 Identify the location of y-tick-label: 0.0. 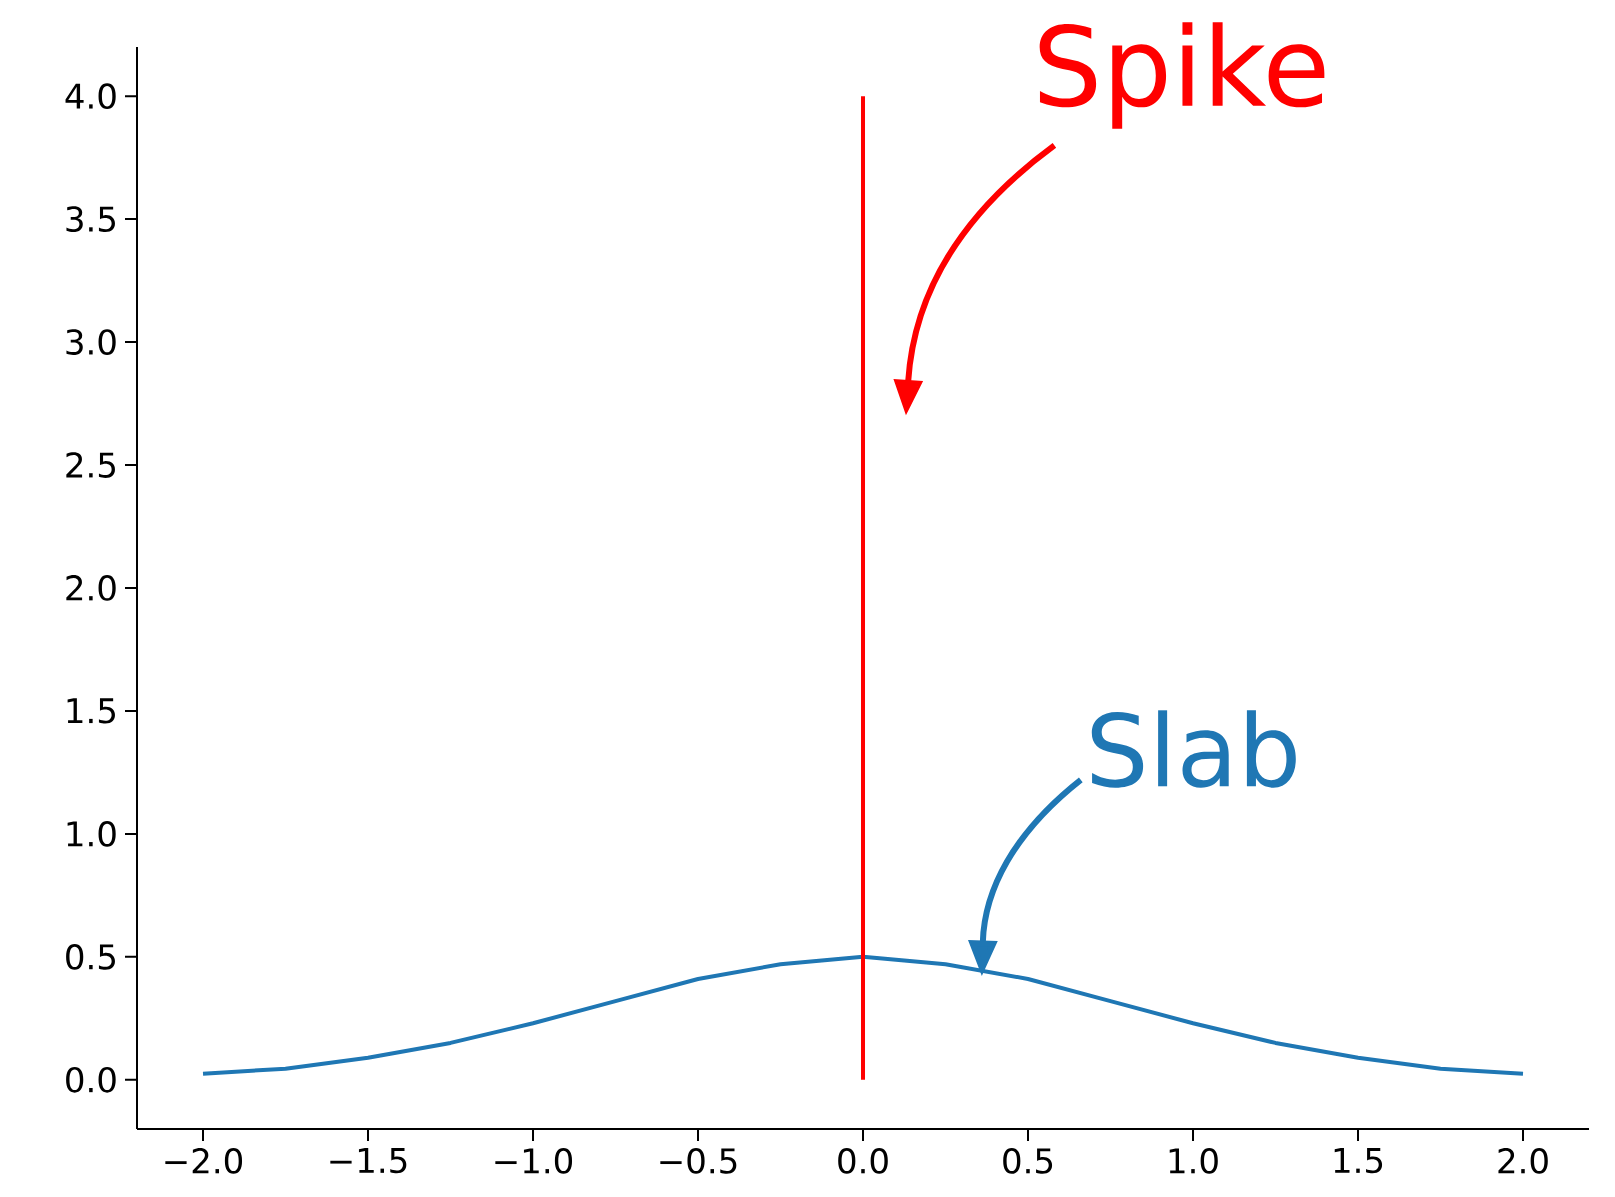
(91, 1079).